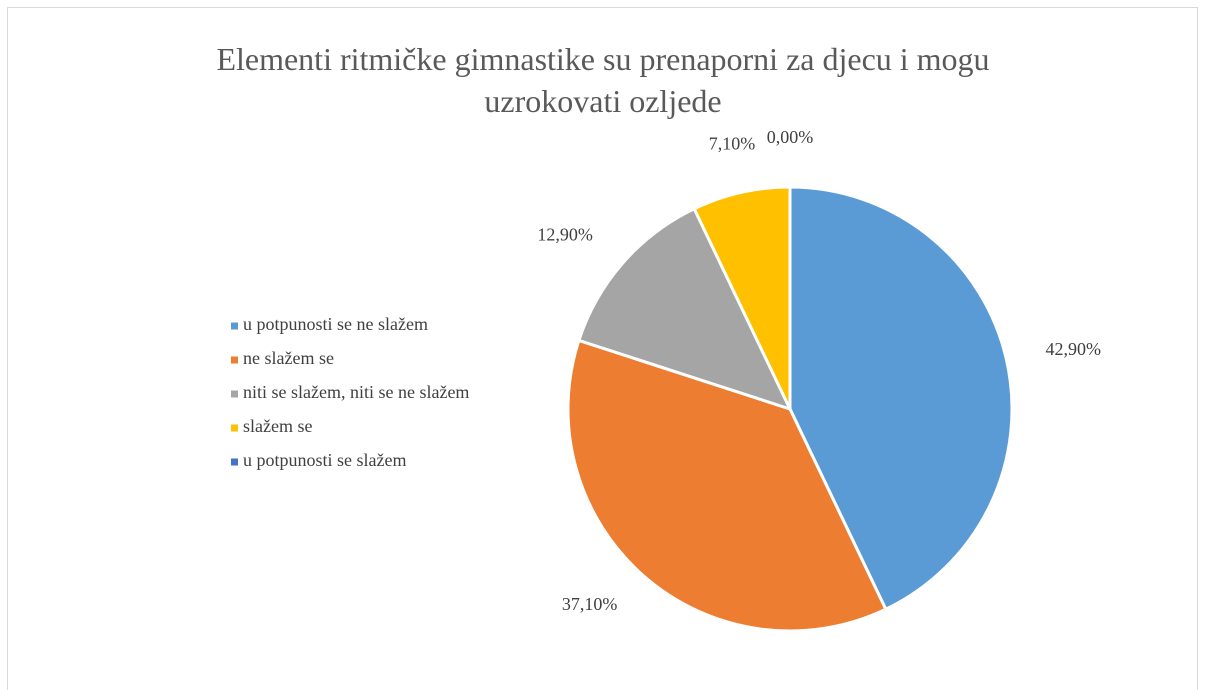 The image size is (1206, 690). I want to click on data-label: 7,10%, so click(732, 144).